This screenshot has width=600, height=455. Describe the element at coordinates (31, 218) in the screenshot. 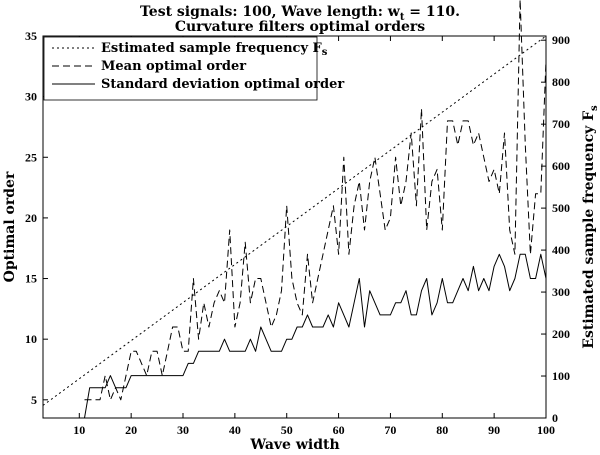

I see `y-tick-label: 20` at that location.